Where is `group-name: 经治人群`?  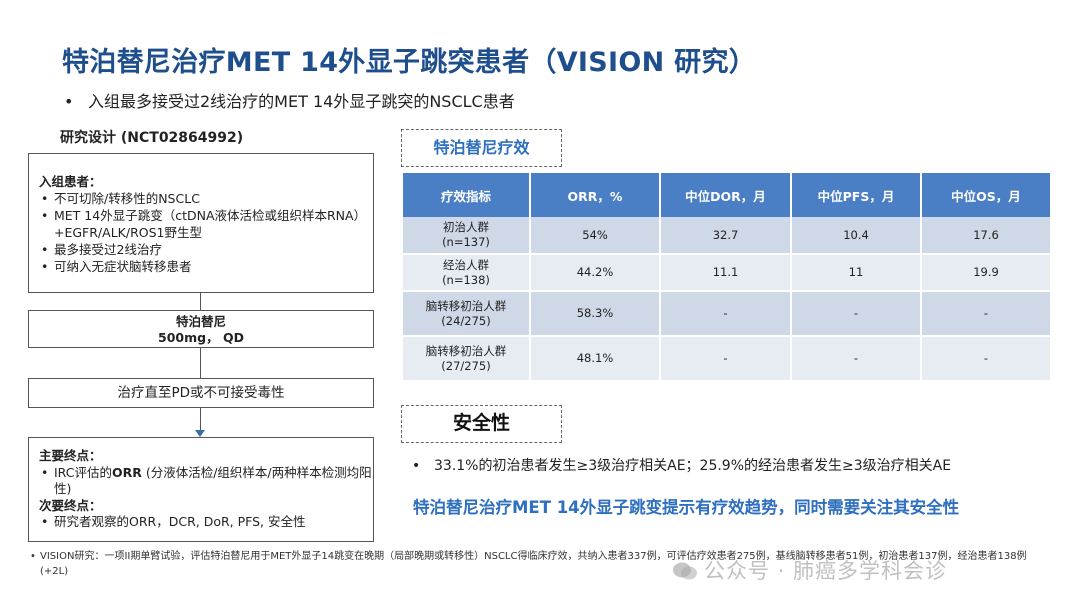
group-name: 经治人群 is located at coordinates (466, 264).